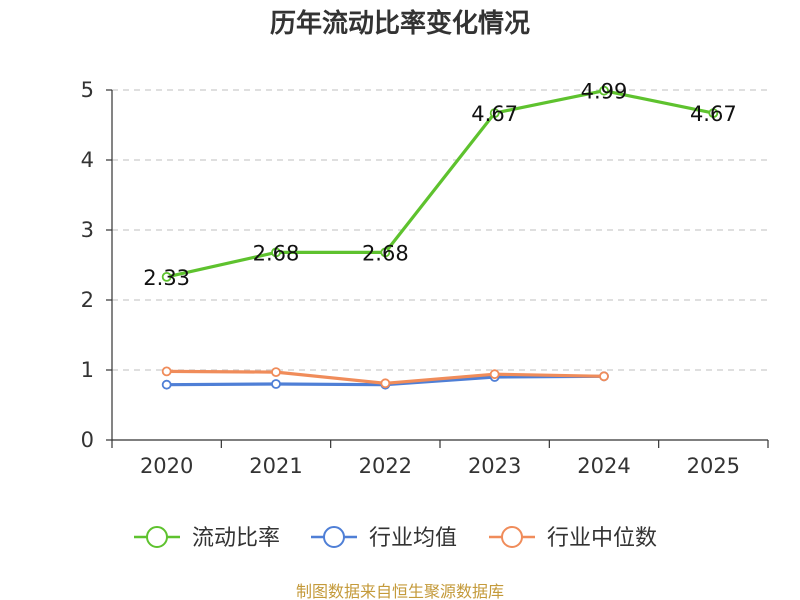 The width and height of the screenshot is (800, 600). What do you see at coordinates (400, 591) in the screenshot?
I see `source-note: 制图数据来自恒生聚源数据库` at bounding box center [400, 591].